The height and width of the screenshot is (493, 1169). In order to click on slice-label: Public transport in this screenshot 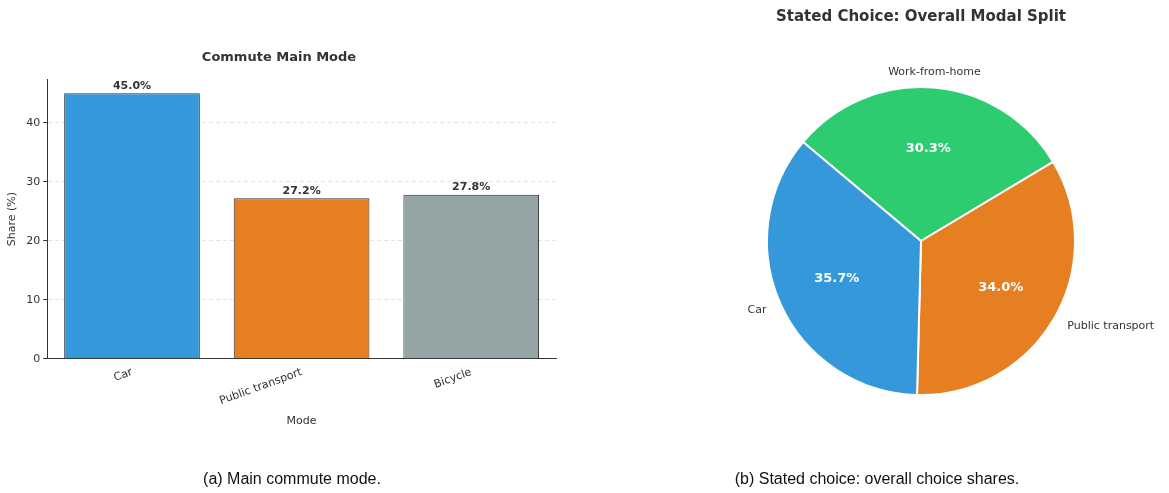, I will do `click(1111, 326)`.